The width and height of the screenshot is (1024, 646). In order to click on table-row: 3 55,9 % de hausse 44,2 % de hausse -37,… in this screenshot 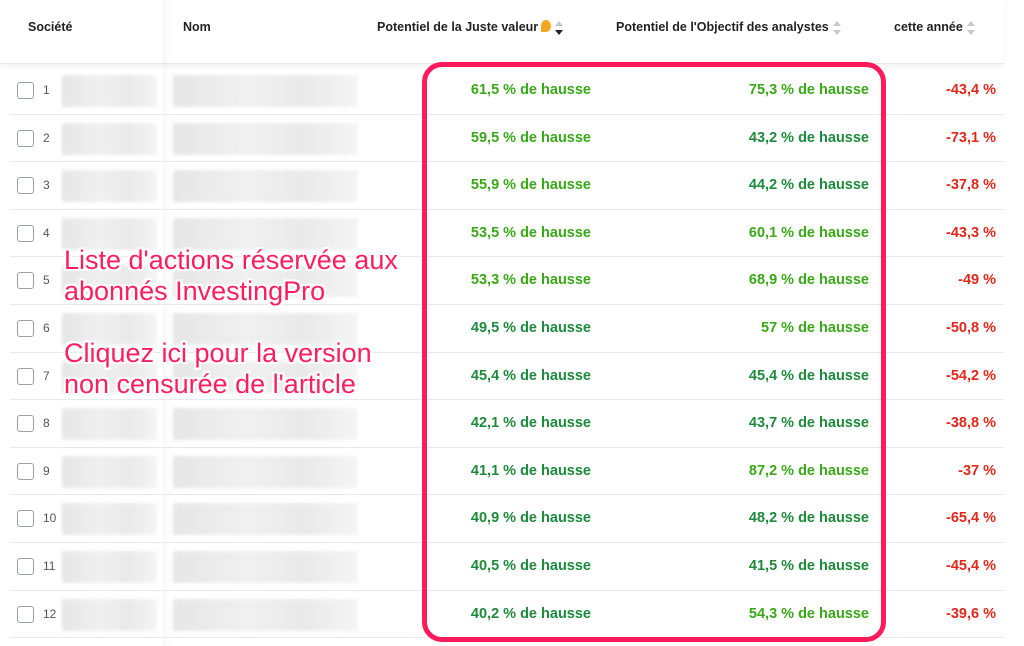, I will do `click(507, 186)`.